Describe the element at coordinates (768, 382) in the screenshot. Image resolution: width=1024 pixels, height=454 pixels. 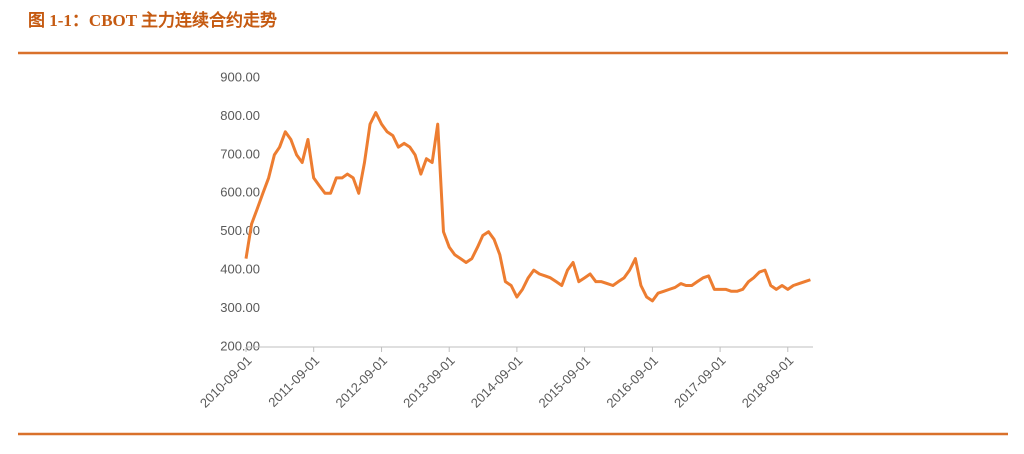
I see `x-tick-label: 2018-09-01` at that location.